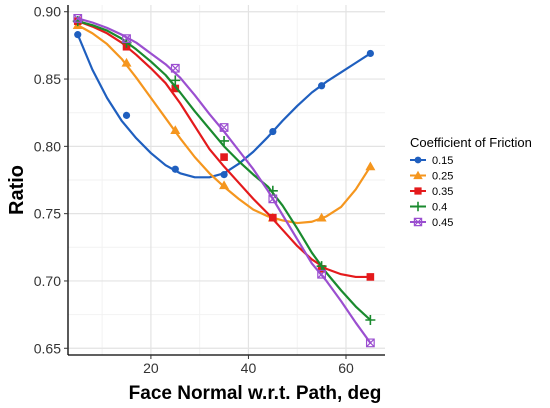 This screenshot has width=550, height=408. I want to click on legend-label: 0.4, so click(439, 208).